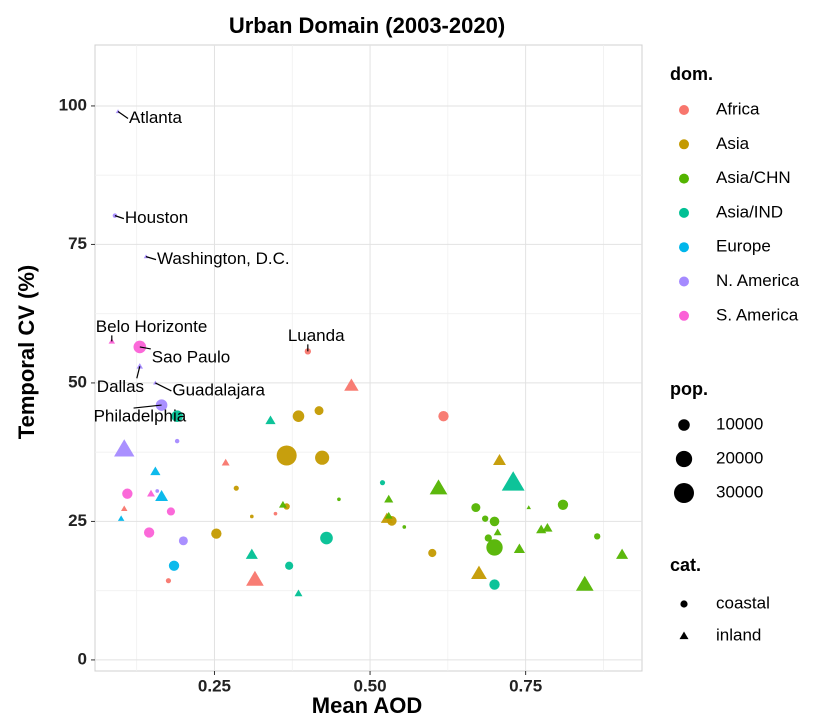 The width and height of the screenshot is (826, 720). What do you see at coordinates (739, 423) in the screenshot?
I see `legend-label: 10000` at bounding box center [739, 423].